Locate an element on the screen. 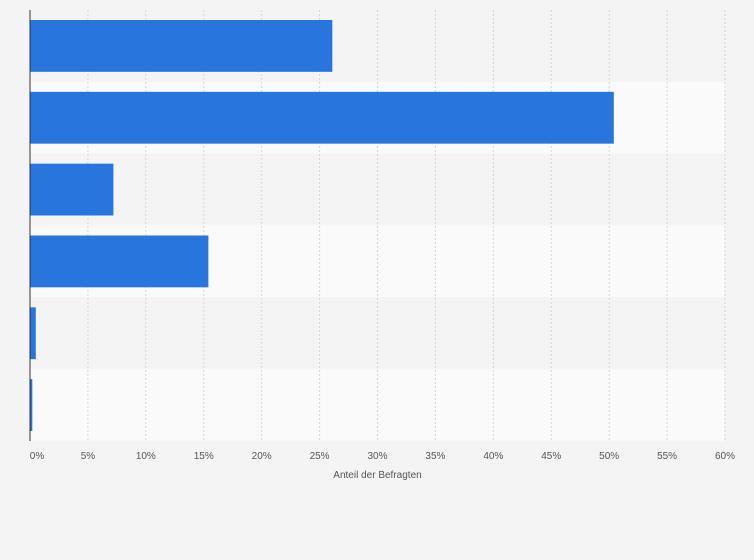 This screenshot has width=754, height=560. x-tick-label: 5% is located at coordinates (88, 456).